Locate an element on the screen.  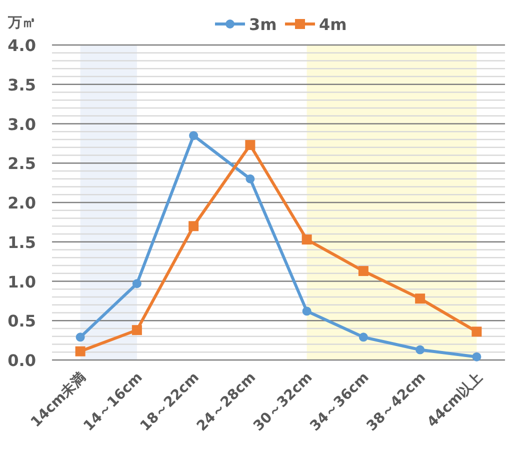
y-tick-label: 4.0 is located at coordinates (22, 45).